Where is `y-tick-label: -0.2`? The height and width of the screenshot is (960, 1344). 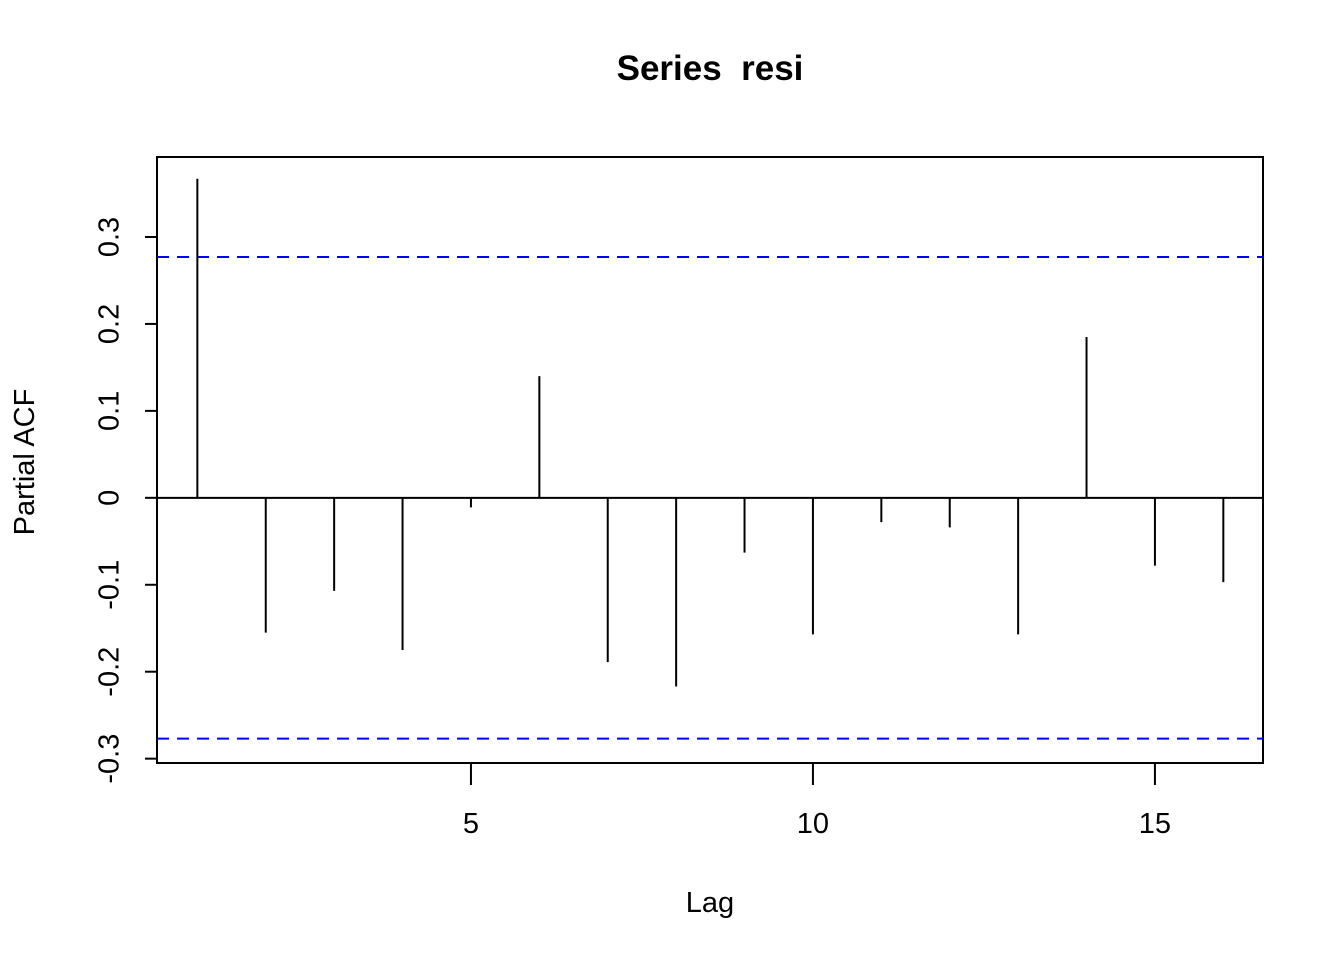
y-tick-label: -0.2 is located at coordinates (110, 672).